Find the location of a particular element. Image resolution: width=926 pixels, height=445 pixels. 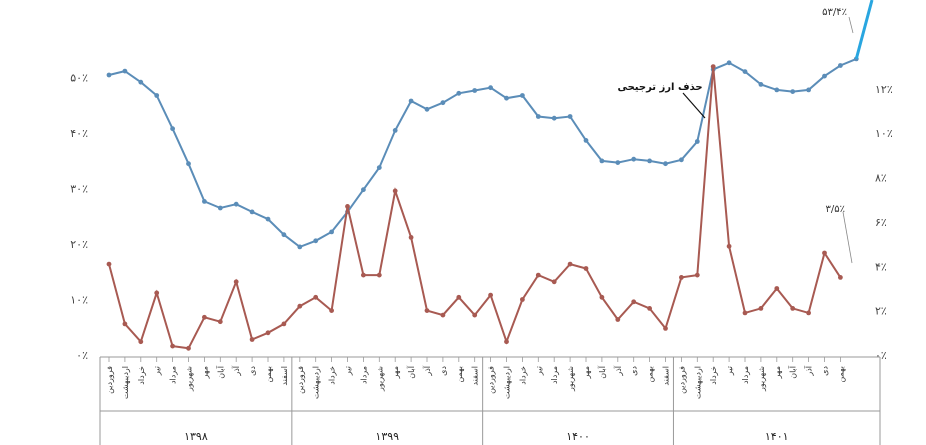

right-tick-label: ۴٪ is located at coordinates (881, 266).